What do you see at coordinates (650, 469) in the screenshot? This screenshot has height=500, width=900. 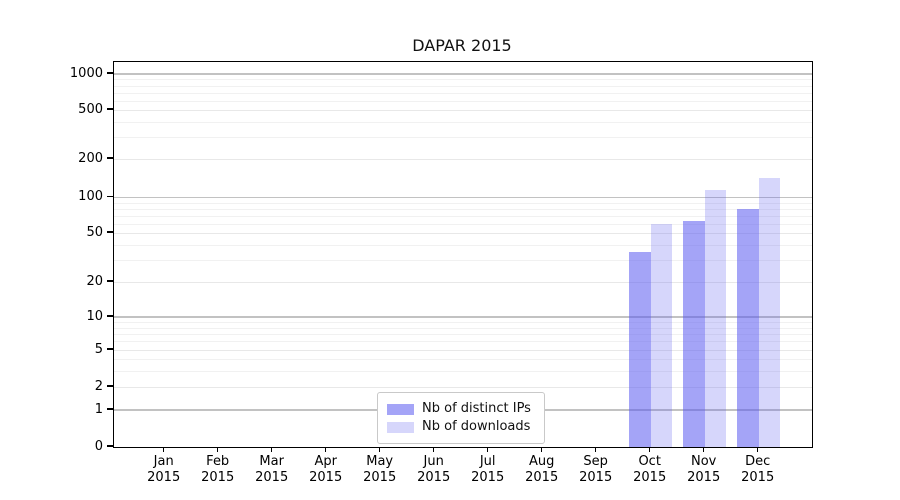 I see `x-tick-label: Oct 2015` at bounding box center [650, 469].